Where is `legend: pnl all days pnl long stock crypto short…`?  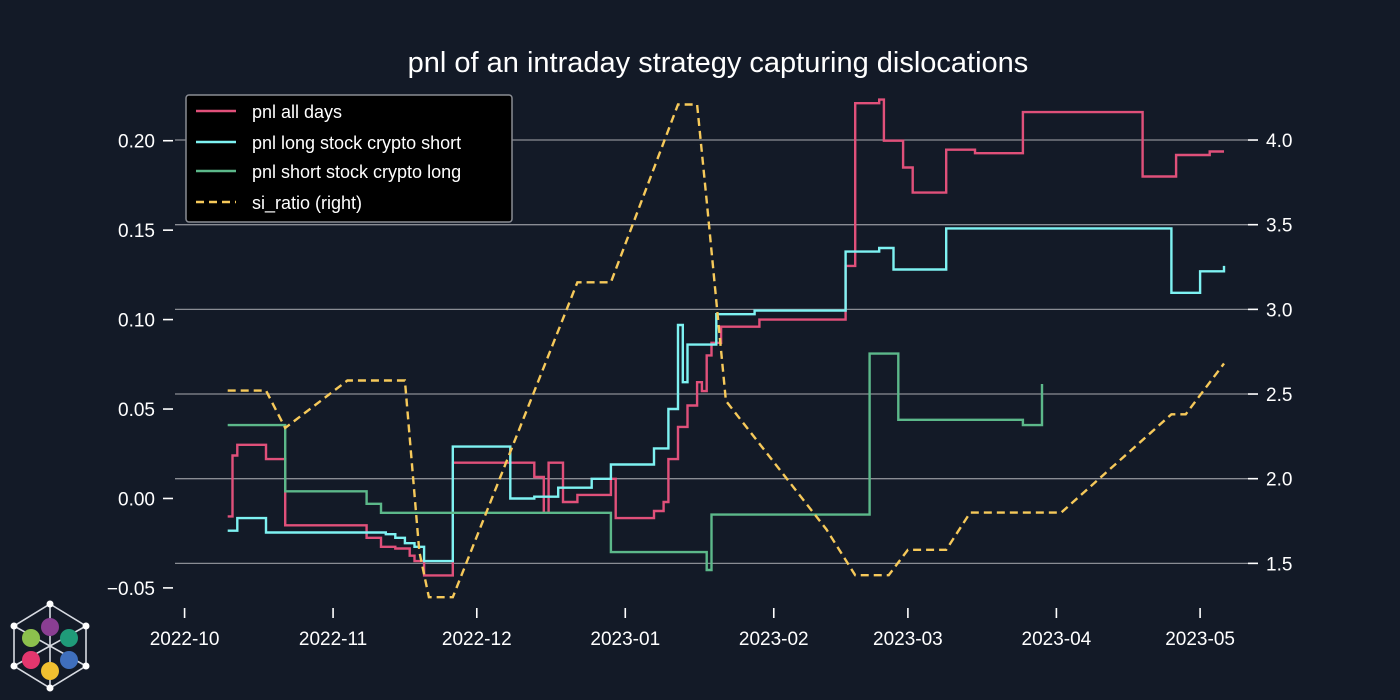
legend: pnl all days pnl long stock crypto short… is located at coordinates (349, 158).